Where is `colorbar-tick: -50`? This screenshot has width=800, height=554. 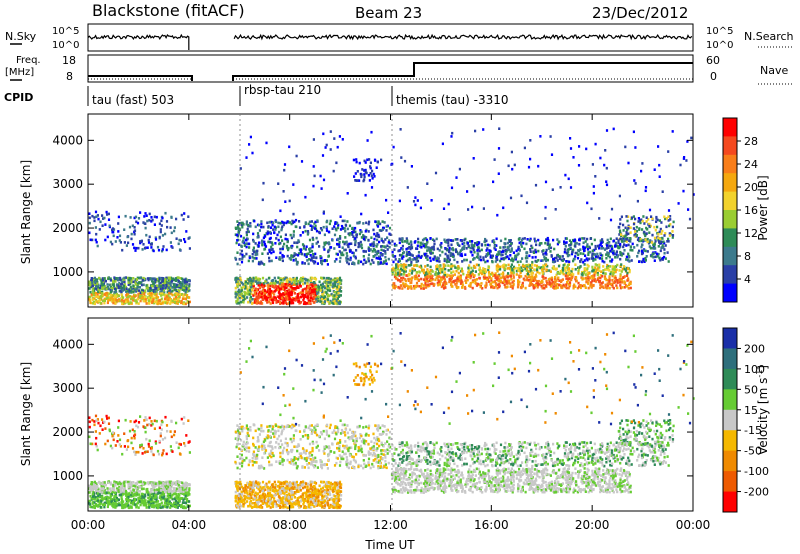 colorbar-tick: -50 is located at coordinates (753, 451).